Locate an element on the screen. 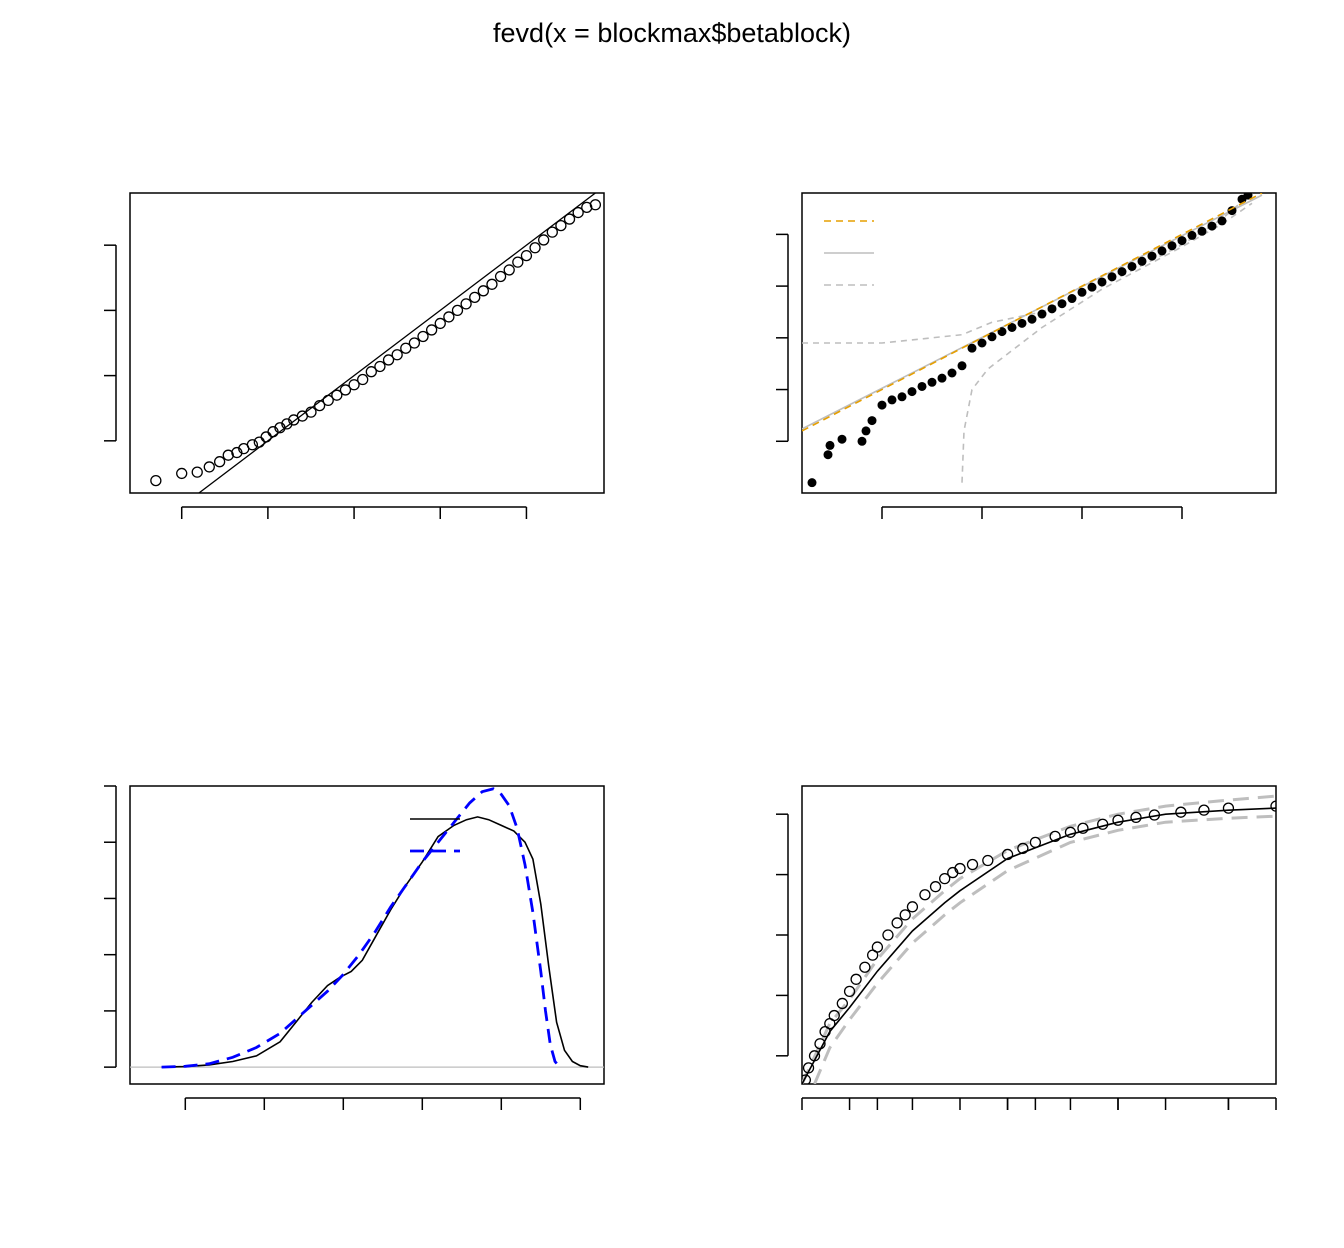 This screenshot has width=1344, height=1248. page-title: fevd(x = blockmax$betablock) is located at coordinates (672, 33).